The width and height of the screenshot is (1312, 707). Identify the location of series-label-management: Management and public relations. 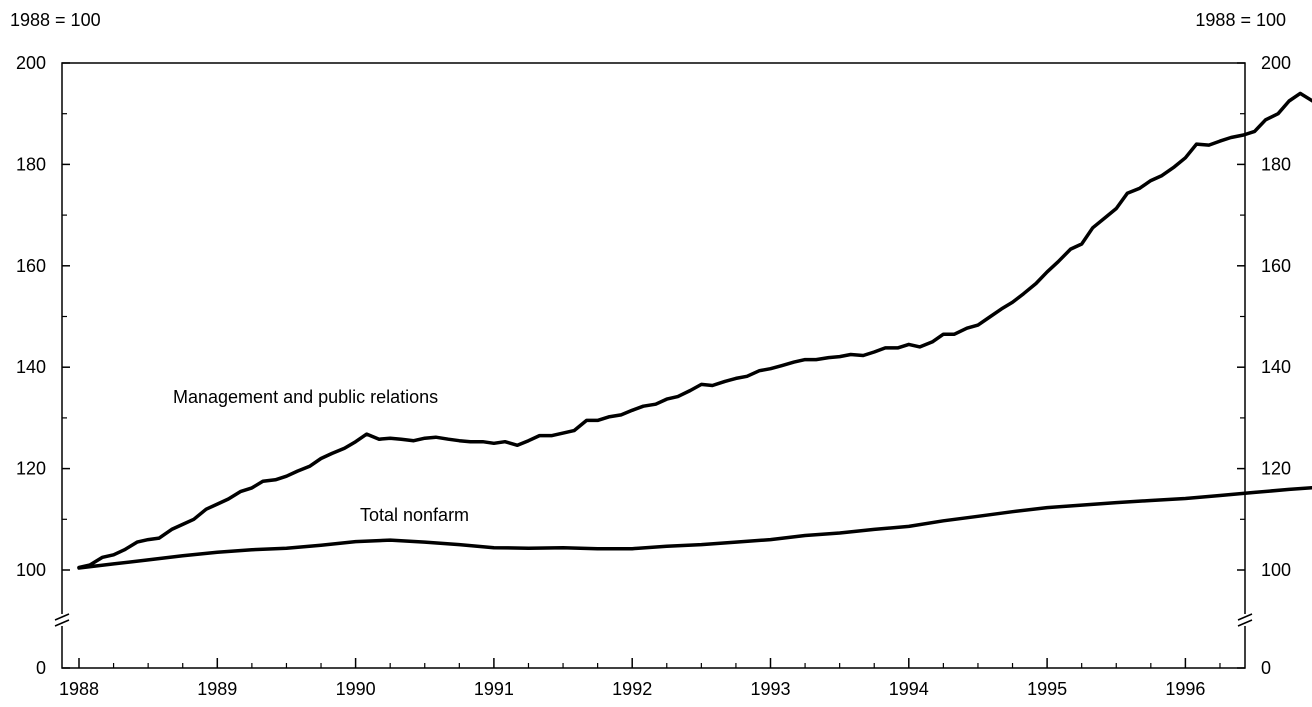
(305, 397).